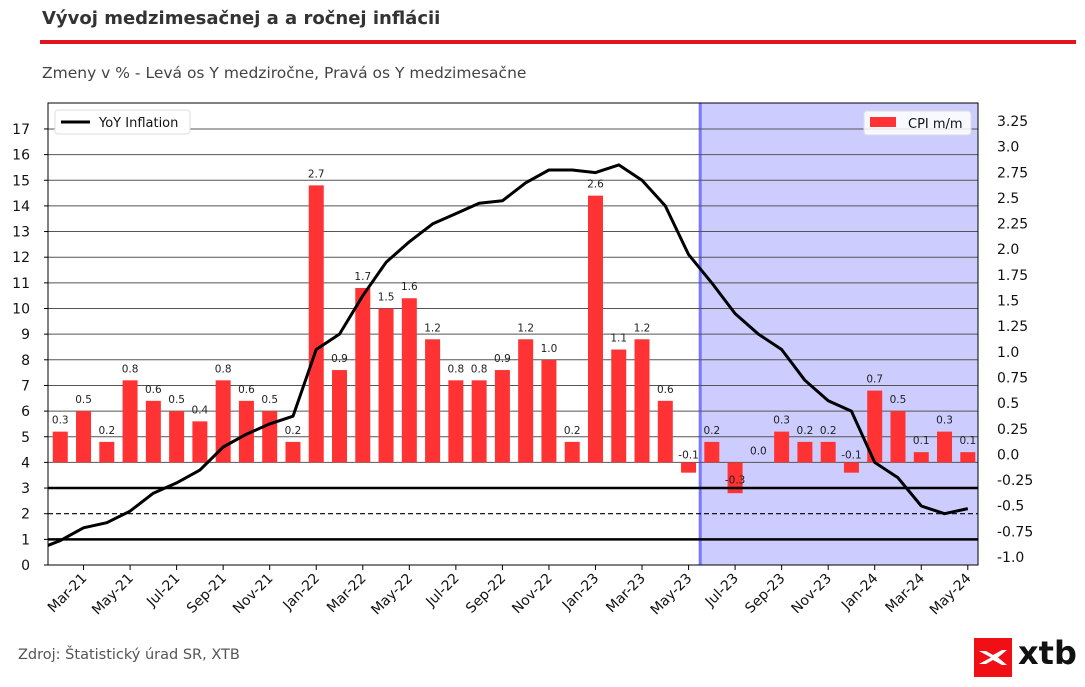 The image size is (1085, 687). Describe the element at coordinates (21, 207) in the screenshot. I see `left-axis-label: 14` at that location.